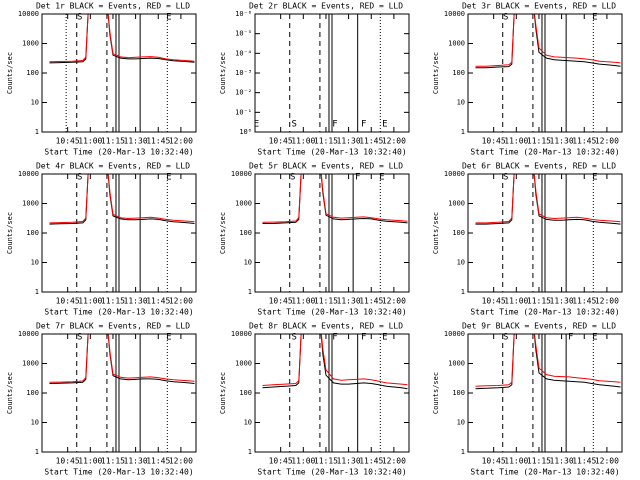  Describe the element at coordinates (539, 6) in the screenshot. I see `chart-title: Det 3r BLACK = Events, RED = LLD` at that location.